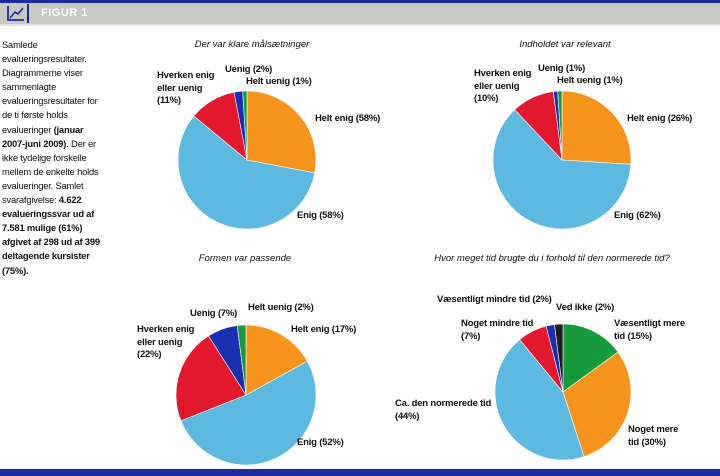 Image resolution: width=720 pixels, height=476 pixels. I want to click on chart-title: Formen var passende, so click(245, 258).